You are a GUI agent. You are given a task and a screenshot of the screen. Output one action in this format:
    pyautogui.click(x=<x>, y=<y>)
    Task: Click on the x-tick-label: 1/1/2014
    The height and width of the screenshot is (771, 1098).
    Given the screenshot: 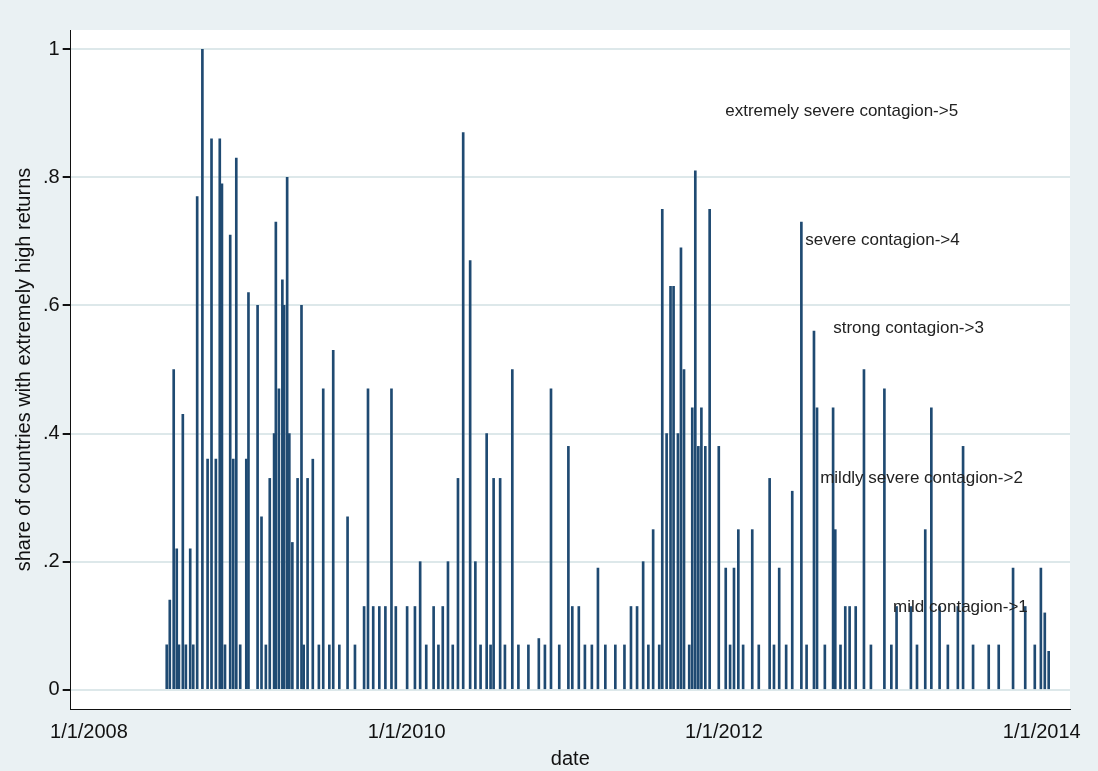 What is the action you would take?
    pyautogui.click(x=1041, y=730)
    